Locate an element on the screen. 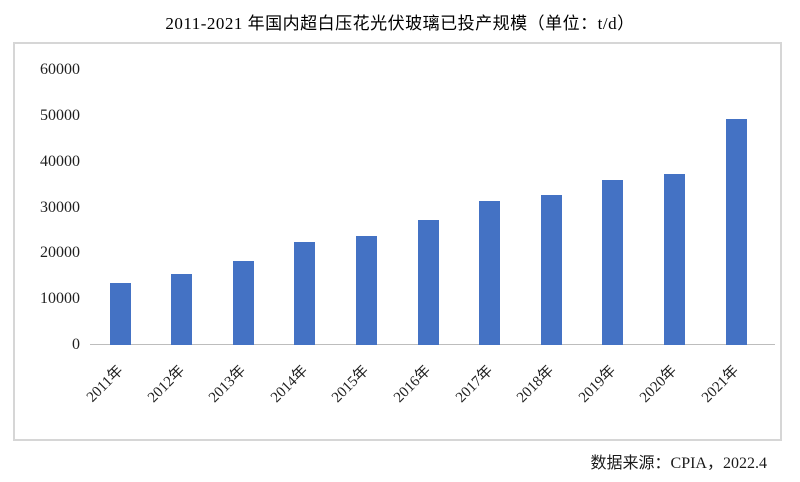 This screenshot has width=800, height=482. chart-title: 2011-2021 年国内超白压花光伏玻璃已投产规模（单位：t/d） is located at coordinates (400, 23).